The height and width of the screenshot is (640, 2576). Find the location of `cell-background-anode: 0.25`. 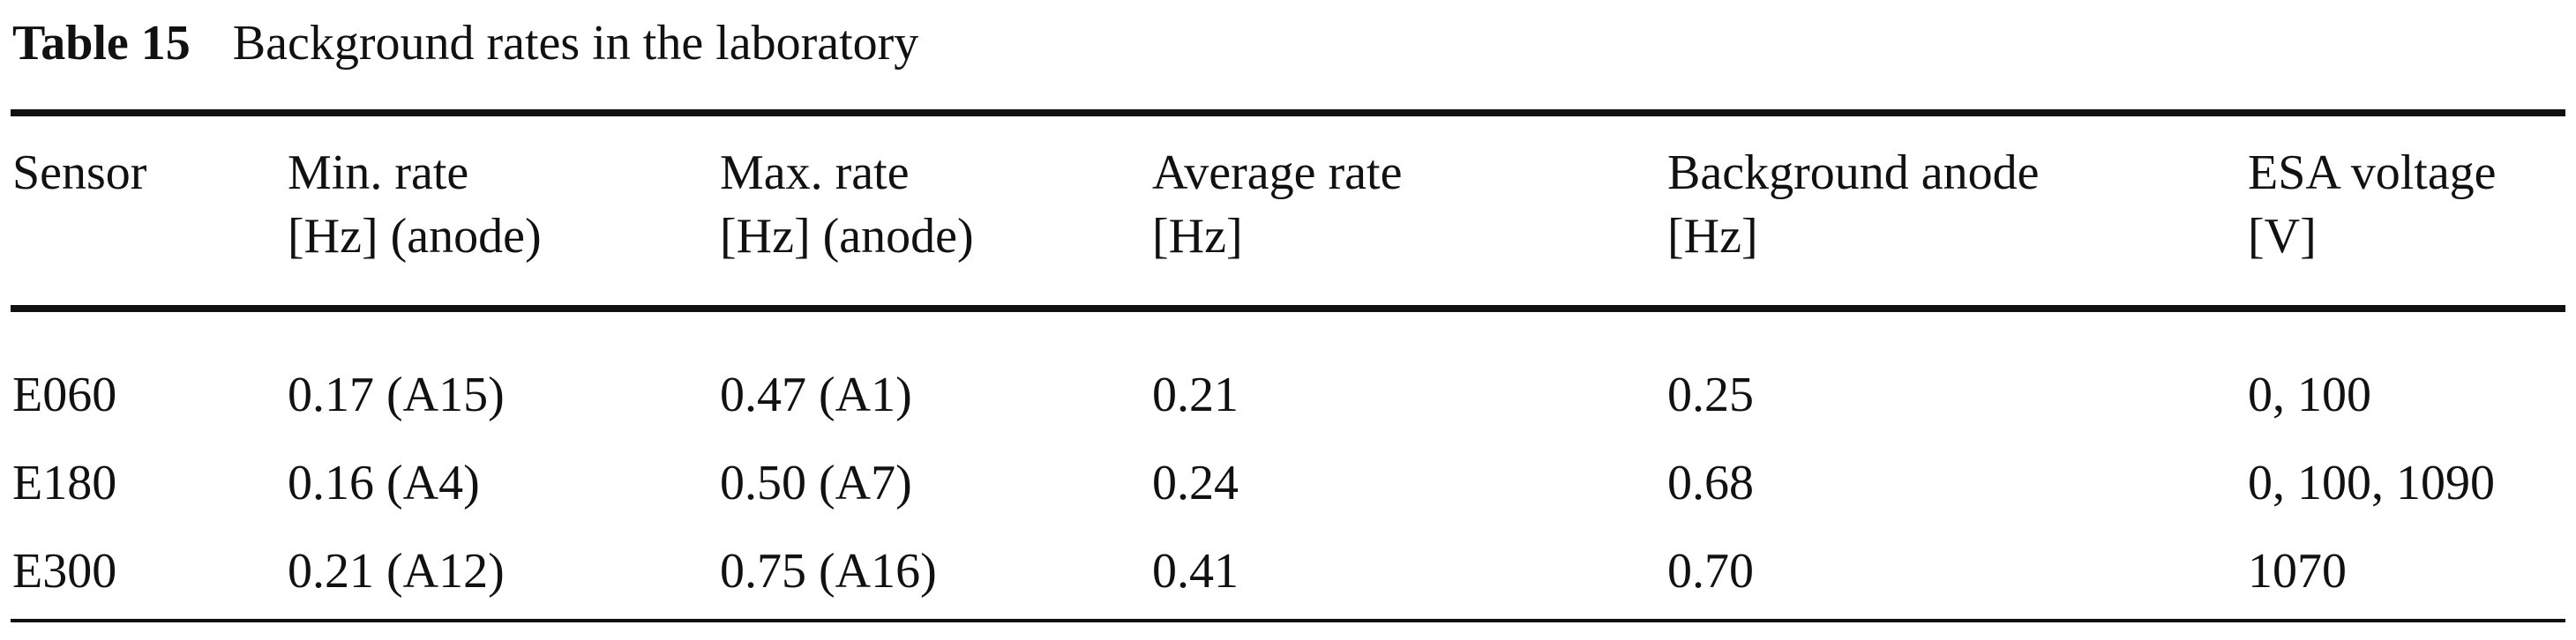

cell-background-anode: 0.25 is located at coordinates (1711, 395).